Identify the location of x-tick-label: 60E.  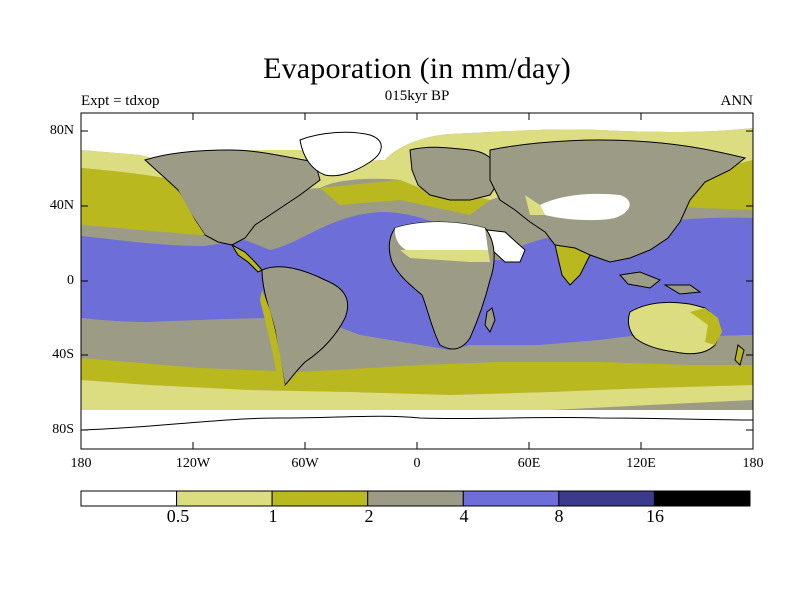
(529, 463).